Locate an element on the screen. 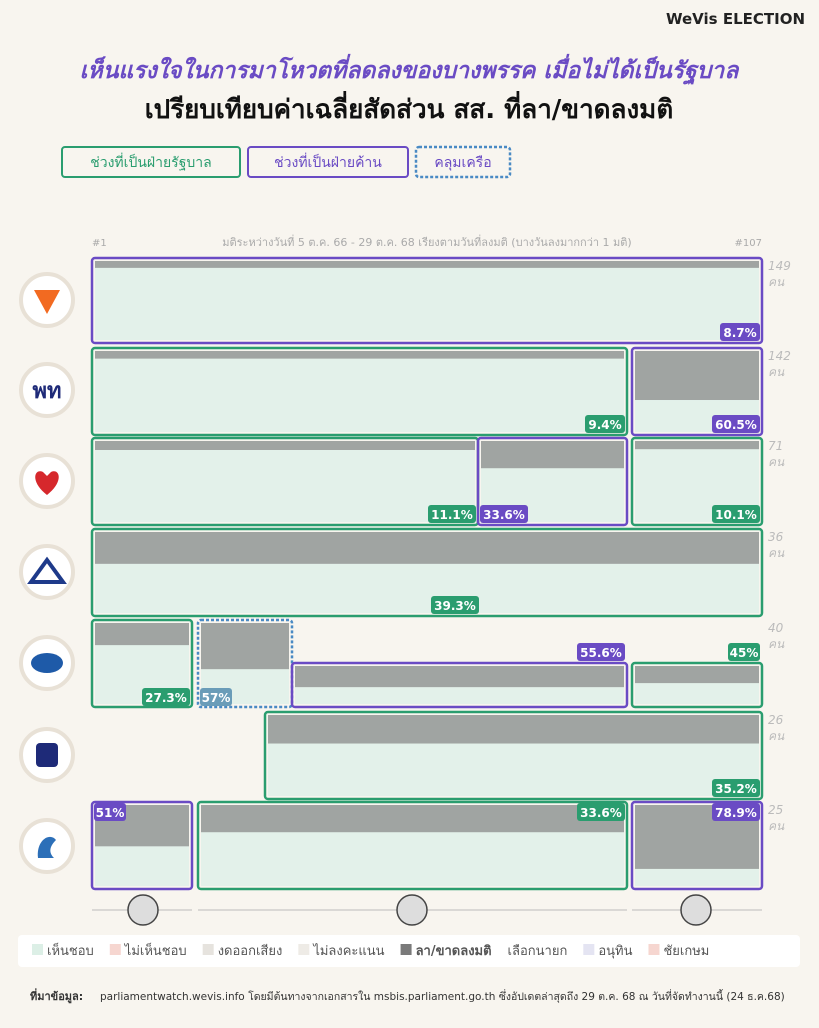 The image size is (819, 1028). logos: พท is located at coordinates (47, 573).